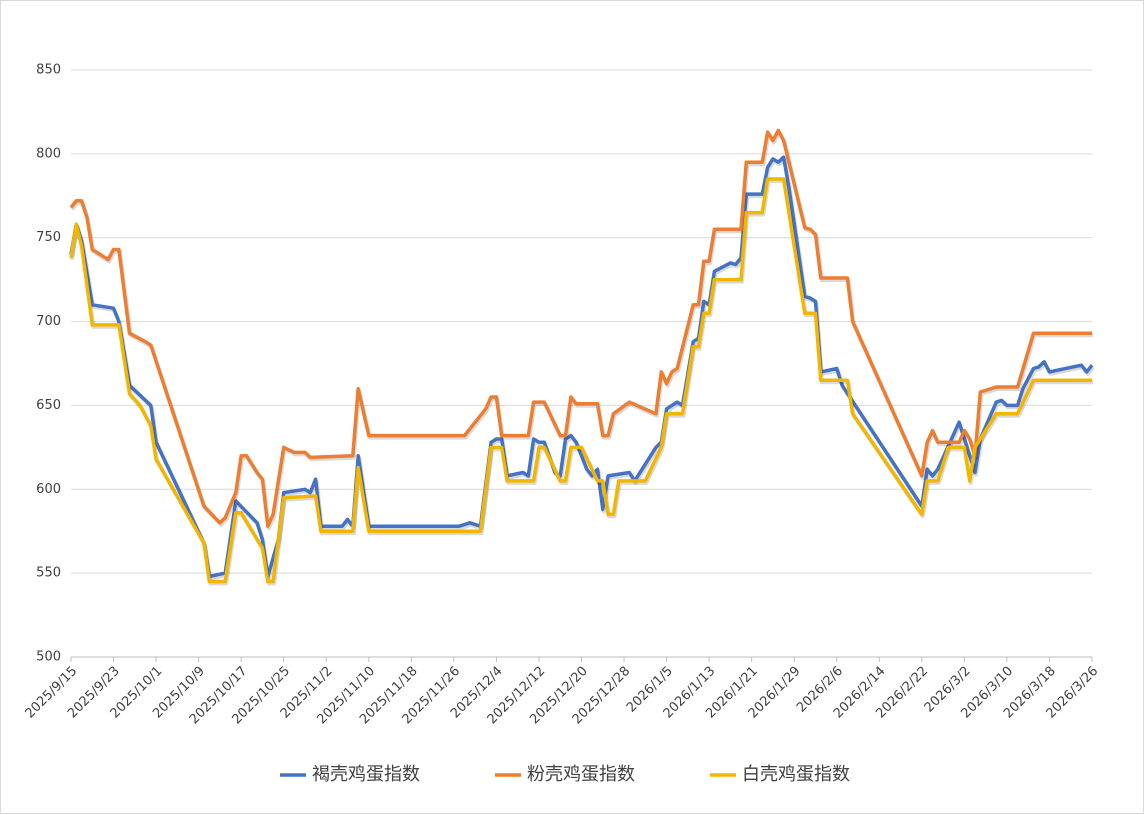  I want to click on legend-label: 褐壳鸡蛋指数, so click(366, 774).